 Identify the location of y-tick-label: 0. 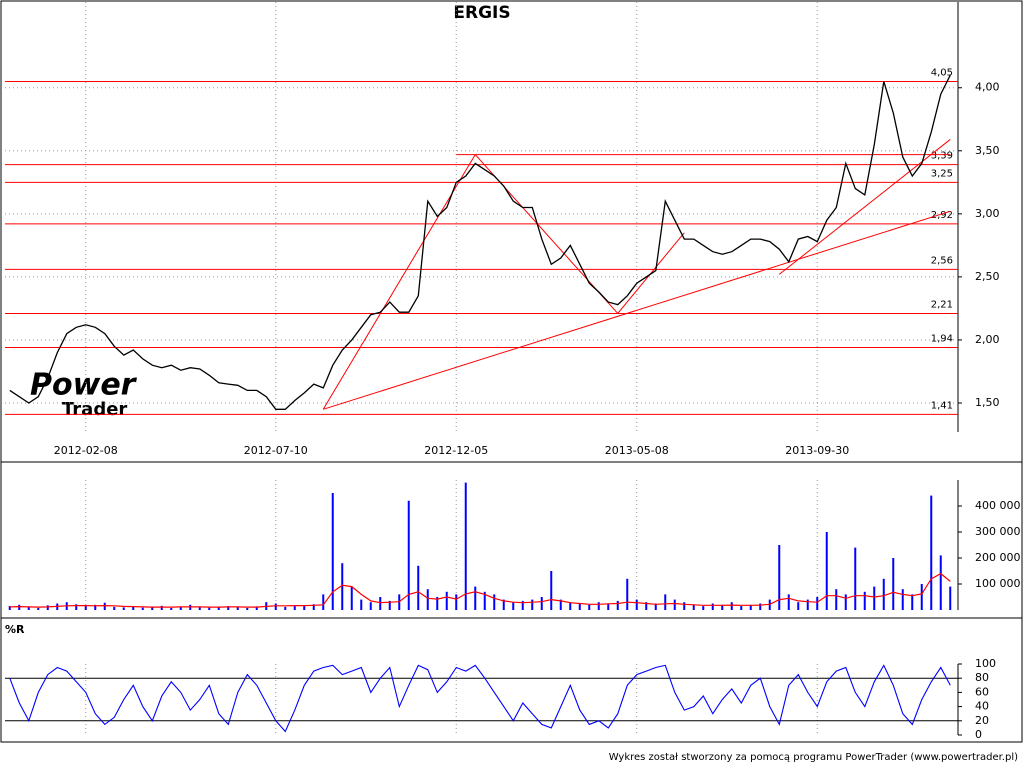
(978, 734).